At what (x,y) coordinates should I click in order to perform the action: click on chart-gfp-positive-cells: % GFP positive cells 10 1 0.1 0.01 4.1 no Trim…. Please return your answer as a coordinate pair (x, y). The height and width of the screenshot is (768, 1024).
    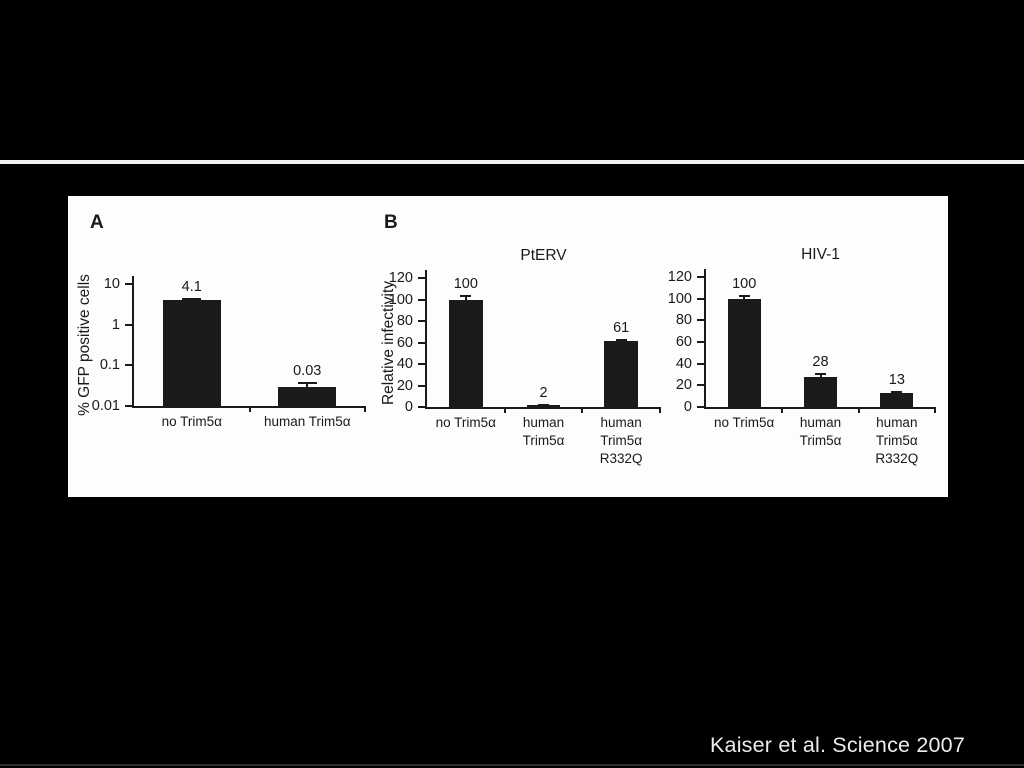
    Looking at the image, I should click on (221, 351).